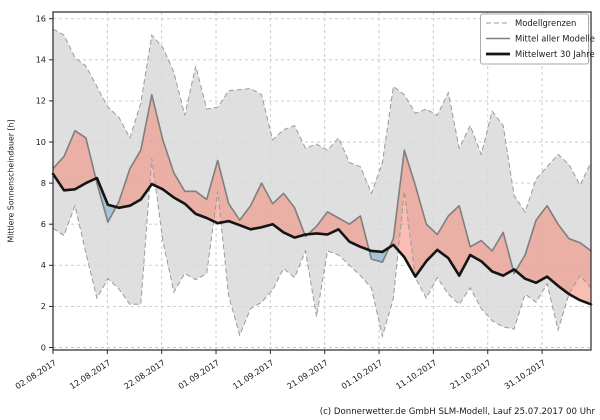  I want to click on y-tick-label: 4, so click(43, 265).